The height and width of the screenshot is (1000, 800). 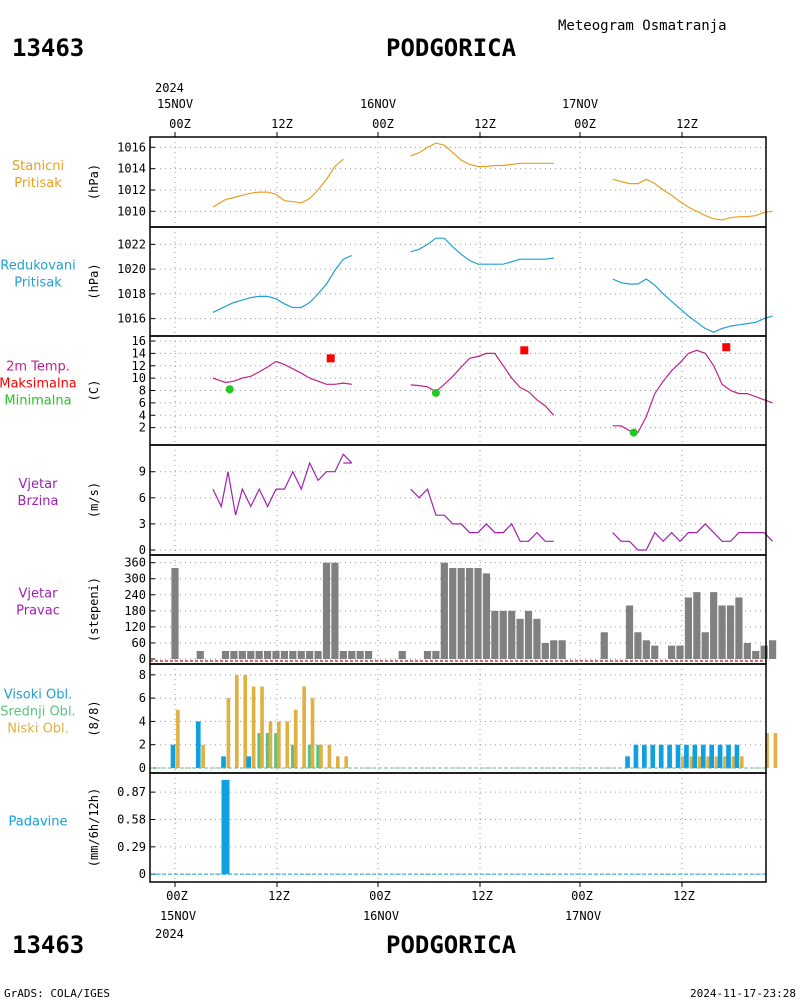 What do you see at coordinates (451, 48) in the screenshot?
I see `station-name-top: PODGORICA` at bounding box center [451, 48].